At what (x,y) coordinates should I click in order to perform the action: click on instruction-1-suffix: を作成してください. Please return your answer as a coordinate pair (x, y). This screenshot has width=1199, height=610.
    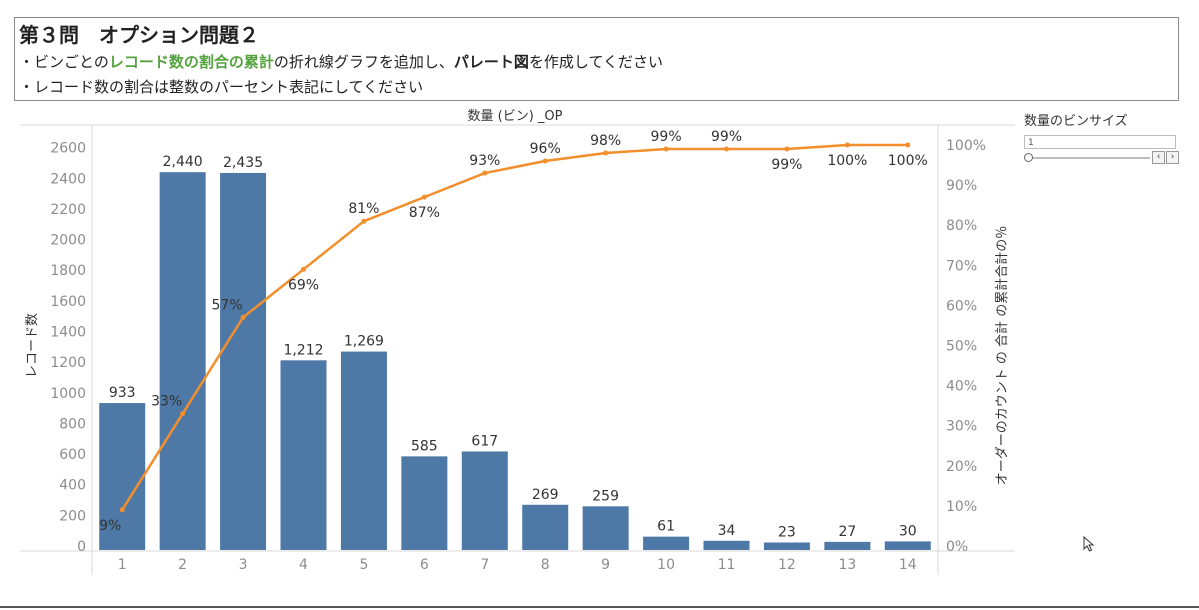
    Looking at the image, I should click on (596, 62).